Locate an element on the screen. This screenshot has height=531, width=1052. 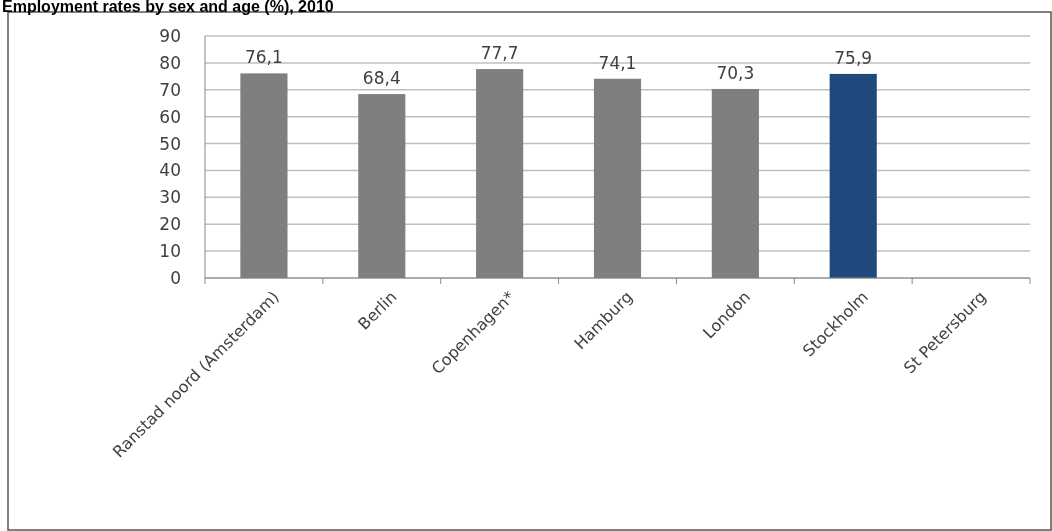
y-tick-label: 0 is located at coordinates (175, 277).